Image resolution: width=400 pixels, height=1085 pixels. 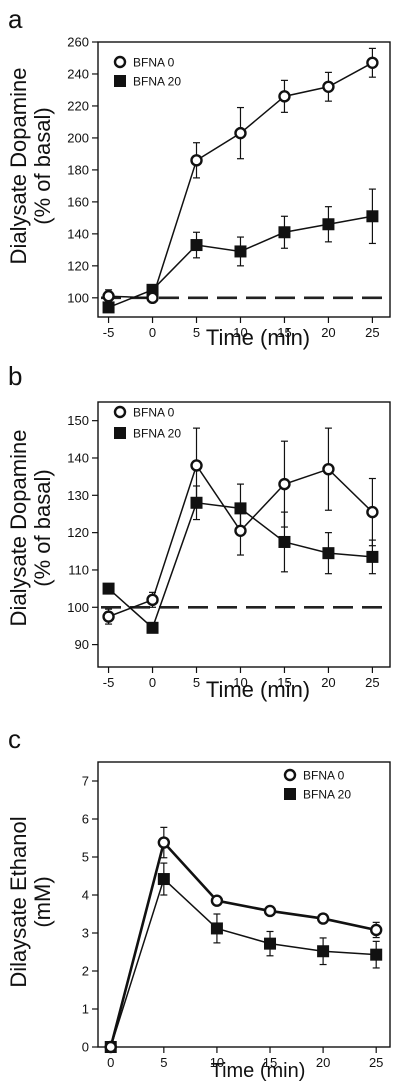 I want to click on y-tick-label: 160, so click(x=78, y=201).